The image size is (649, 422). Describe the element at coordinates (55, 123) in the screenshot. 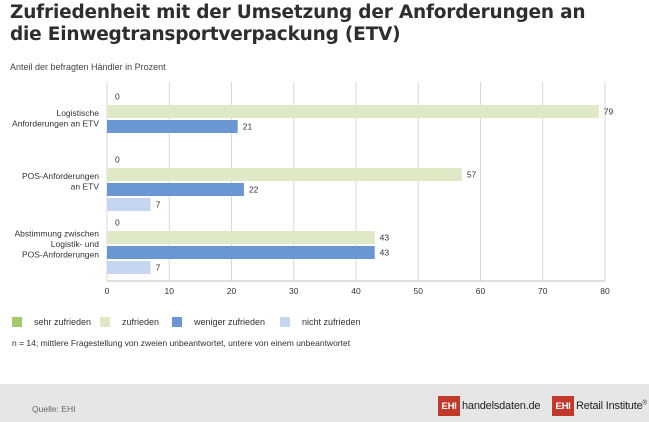

I see `category-label: Anforderungen an ETV` at that location.